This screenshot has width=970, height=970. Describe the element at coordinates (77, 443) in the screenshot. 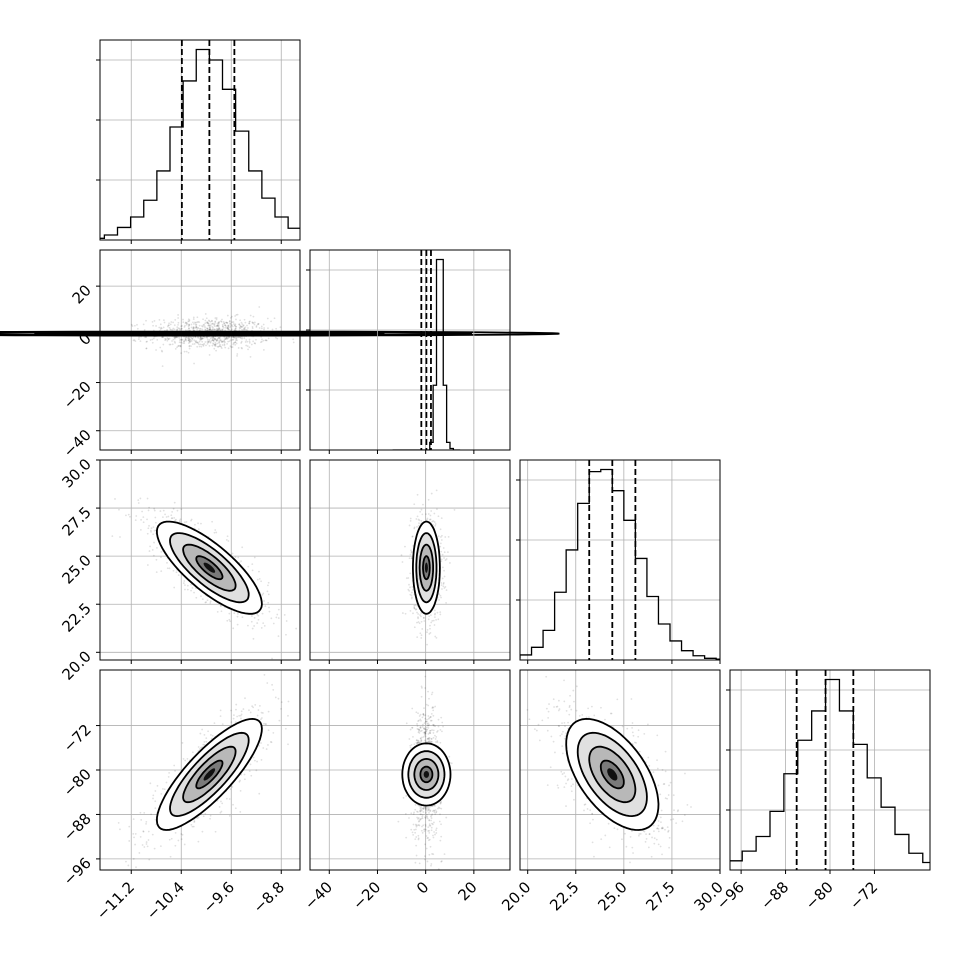

I see `y-tick-label: −40` at that location.